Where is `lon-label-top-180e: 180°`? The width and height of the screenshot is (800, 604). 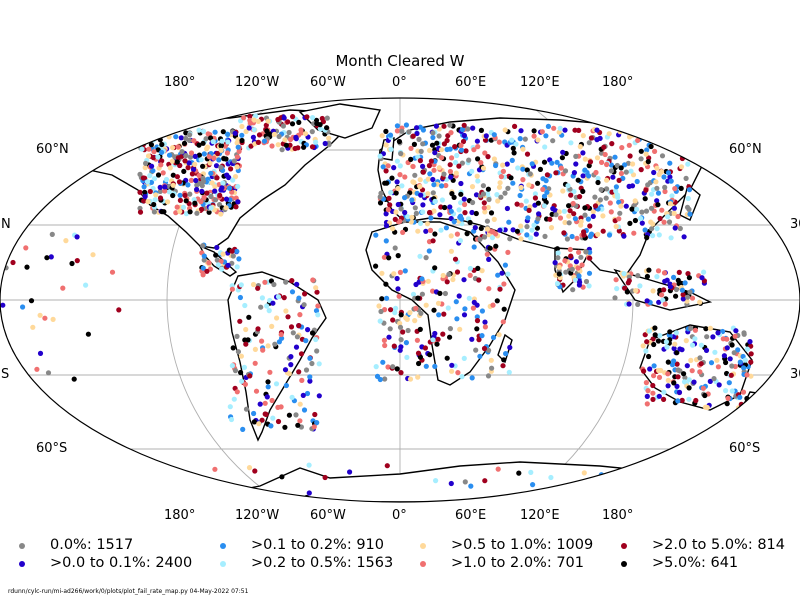 lon-label-top-180e: 180° is located at coordinates (618, 82).